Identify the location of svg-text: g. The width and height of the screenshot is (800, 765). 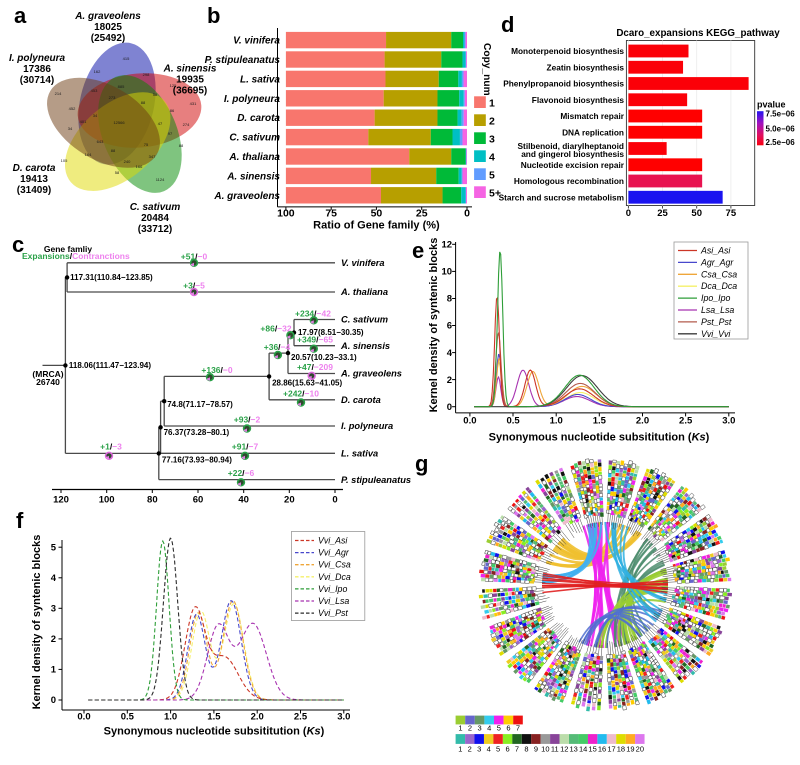
(421, 463).